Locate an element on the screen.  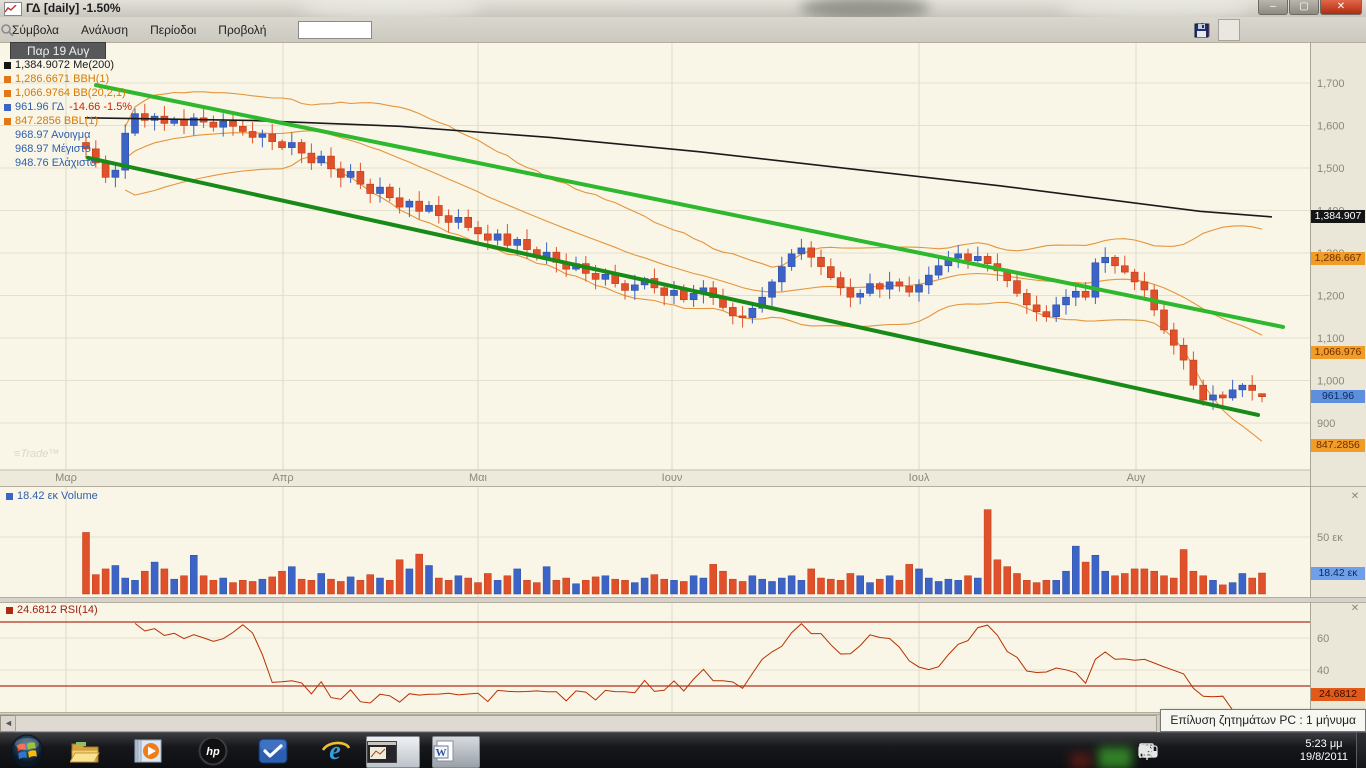
svg-text: 40 is located at coordinates (1323, 671).